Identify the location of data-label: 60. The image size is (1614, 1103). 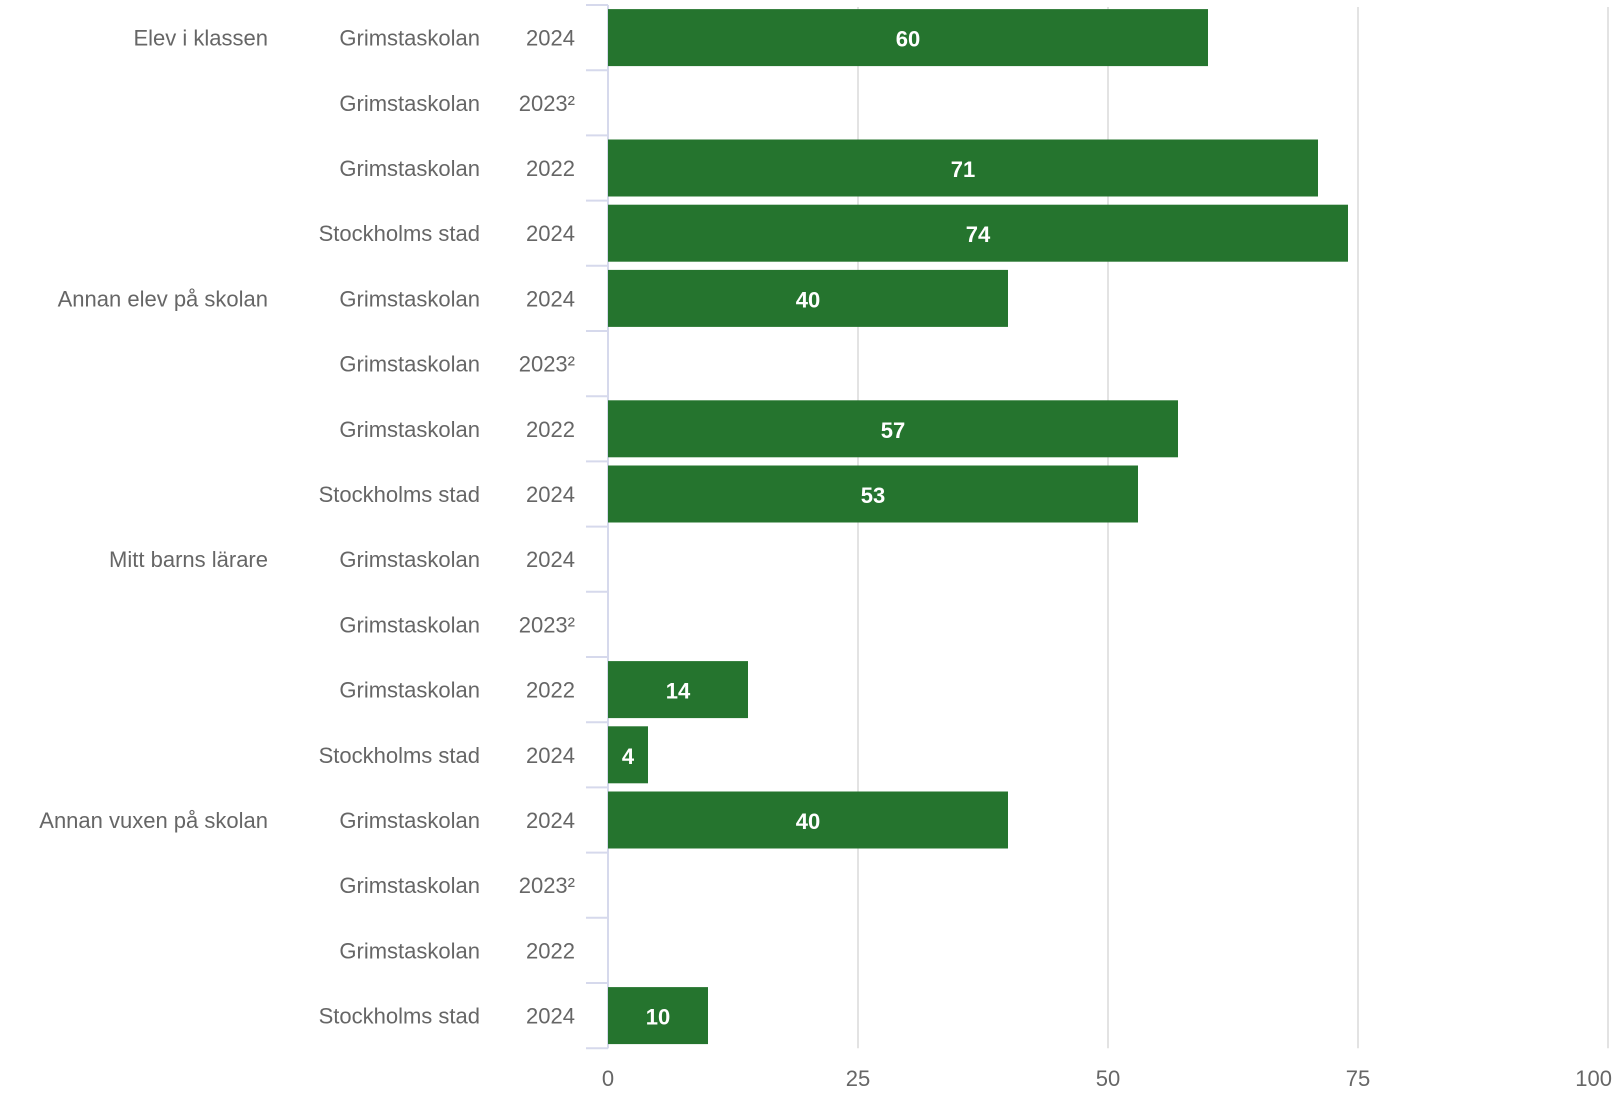
(908, 39).